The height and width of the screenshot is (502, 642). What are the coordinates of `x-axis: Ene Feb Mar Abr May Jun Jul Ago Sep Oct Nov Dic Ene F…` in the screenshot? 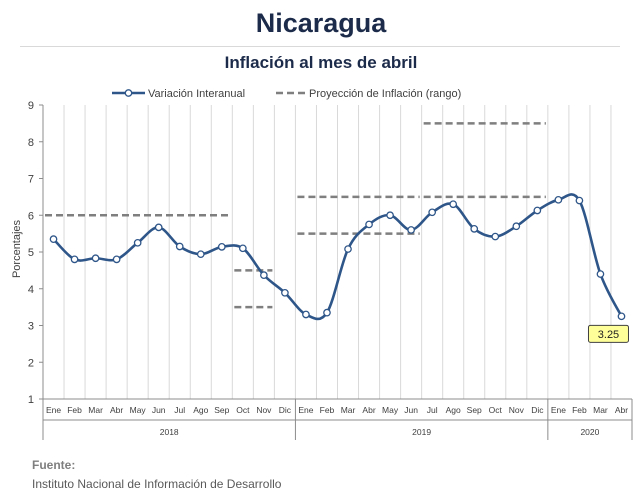 It's located at (337, 419).